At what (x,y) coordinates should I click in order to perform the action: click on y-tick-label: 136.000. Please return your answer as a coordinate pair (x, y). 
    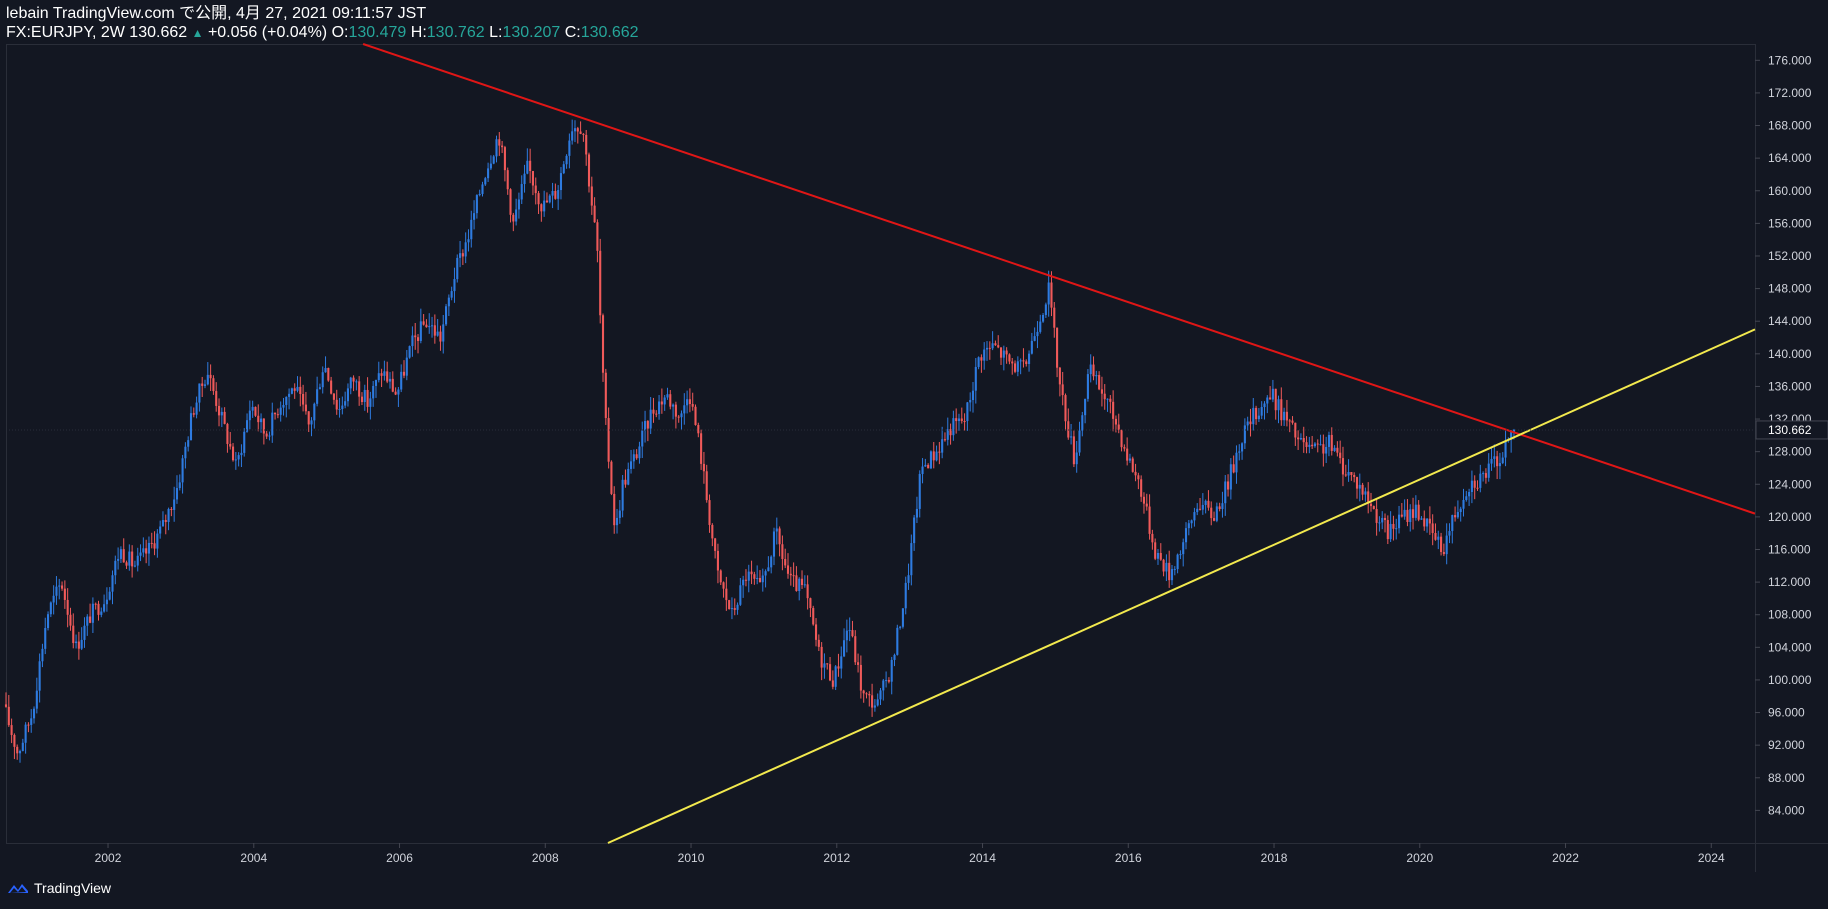
    Looking at the image, I should click on (1790, 386).